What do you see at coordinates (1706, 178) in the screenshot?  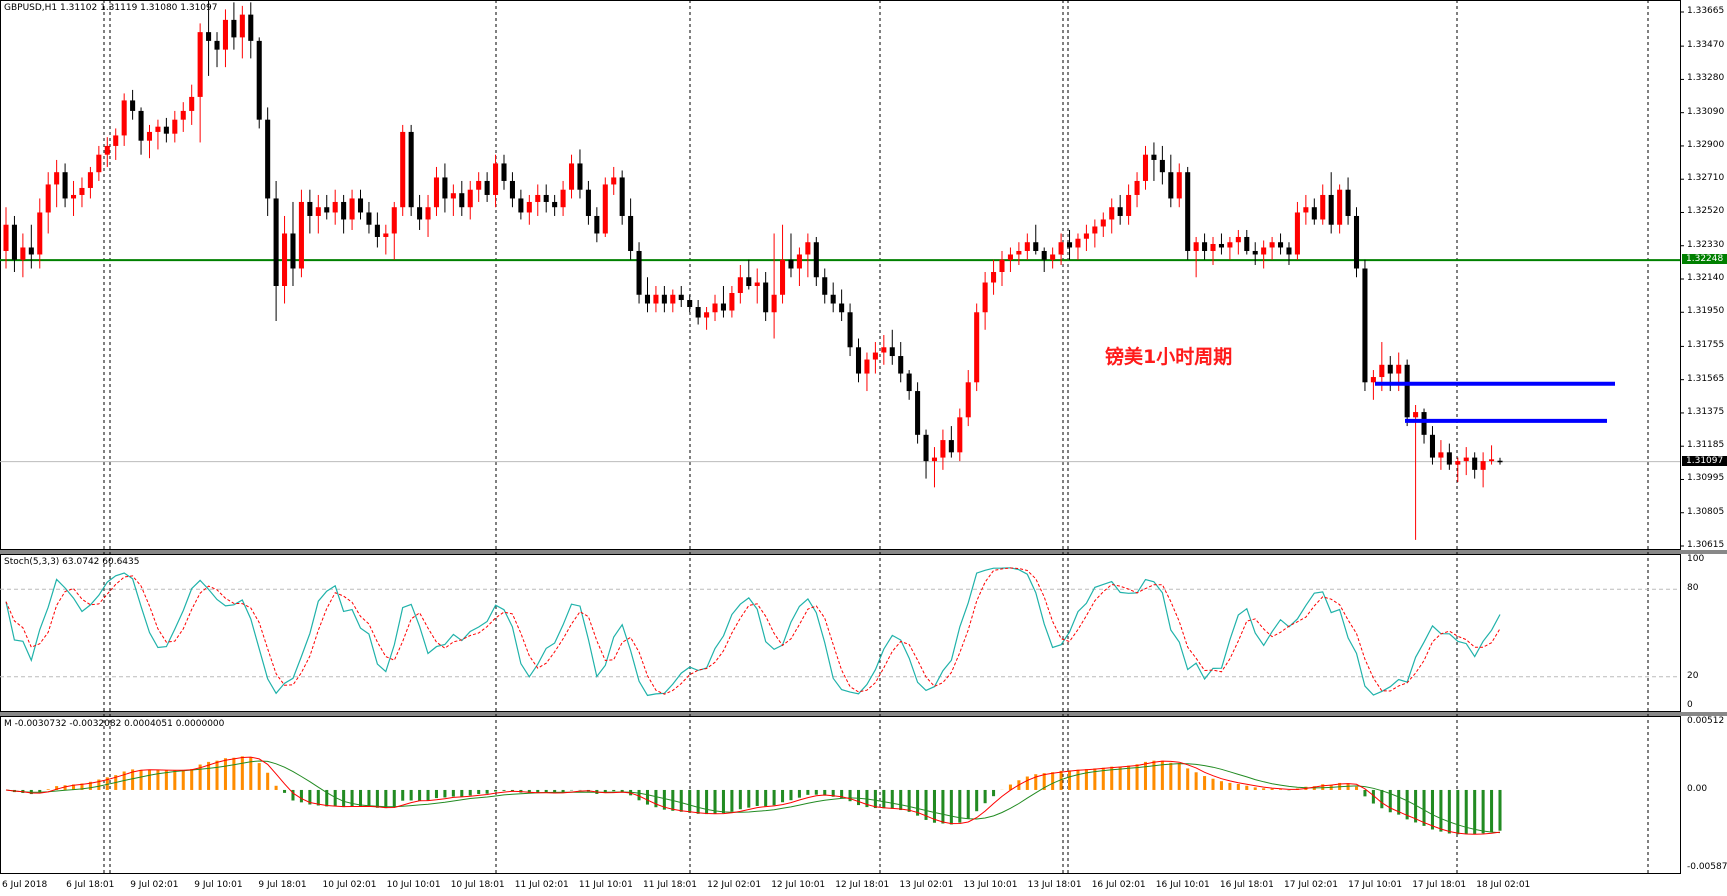 I see `price-tick-label: 1.32710` at bounding box center [1706, 178].